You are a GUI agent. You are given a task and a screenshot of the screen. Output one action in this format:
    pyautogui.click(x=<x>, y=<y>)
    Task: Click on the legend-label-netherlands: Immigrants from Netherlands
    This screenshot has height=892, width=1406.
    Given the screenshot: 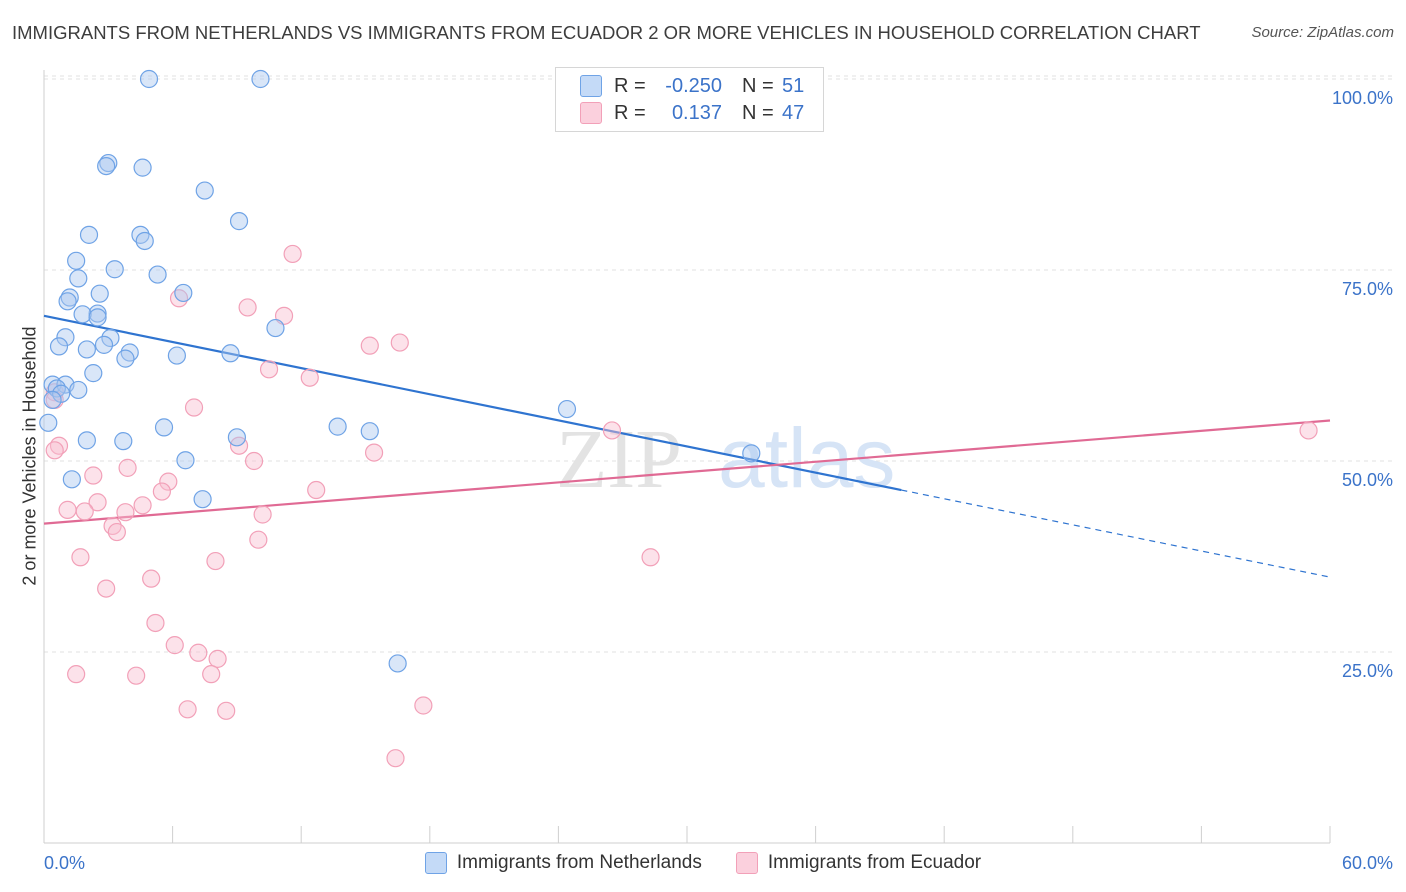 What is the action you would take?
    pyautogui.click(x=579, y=862)
    